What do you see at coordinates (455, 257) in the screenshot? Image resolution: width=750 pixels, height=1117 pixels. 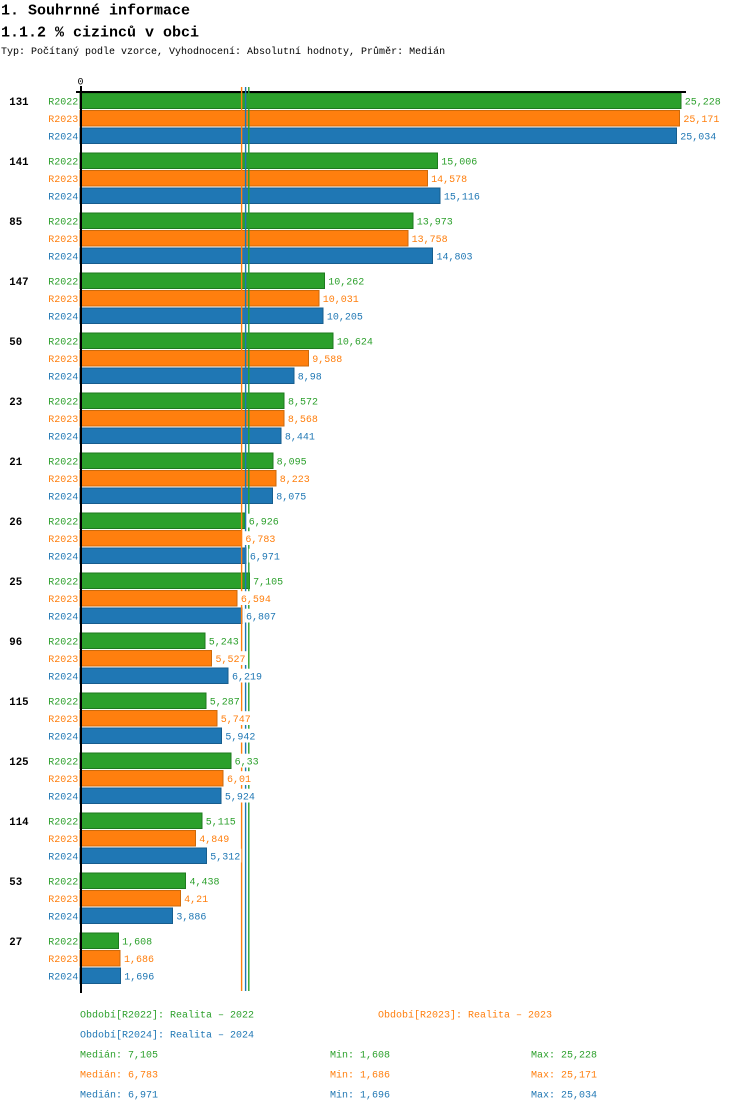 I see `svg-text: 14,803` at bounding box center [455, 257].